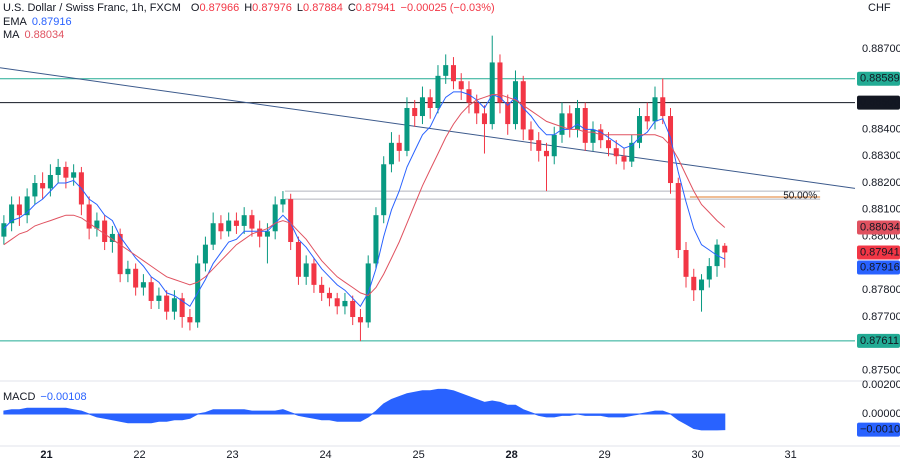  I want to click on x-tick-label: 23, so click(232, 455).